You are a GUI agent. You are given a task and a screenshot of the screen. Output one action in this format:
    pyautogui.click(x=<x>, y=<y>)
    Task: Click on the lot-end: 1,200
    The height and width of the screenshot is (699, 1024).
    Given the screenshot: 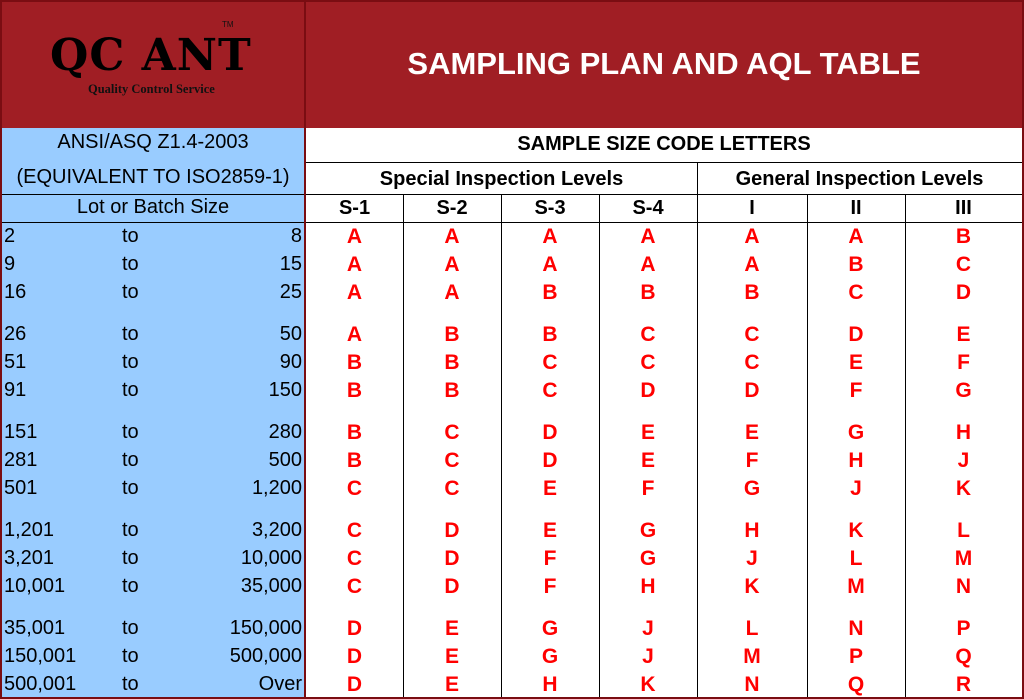 What is the action you would take?
    pyautogui.click(x=276, y=488)
    